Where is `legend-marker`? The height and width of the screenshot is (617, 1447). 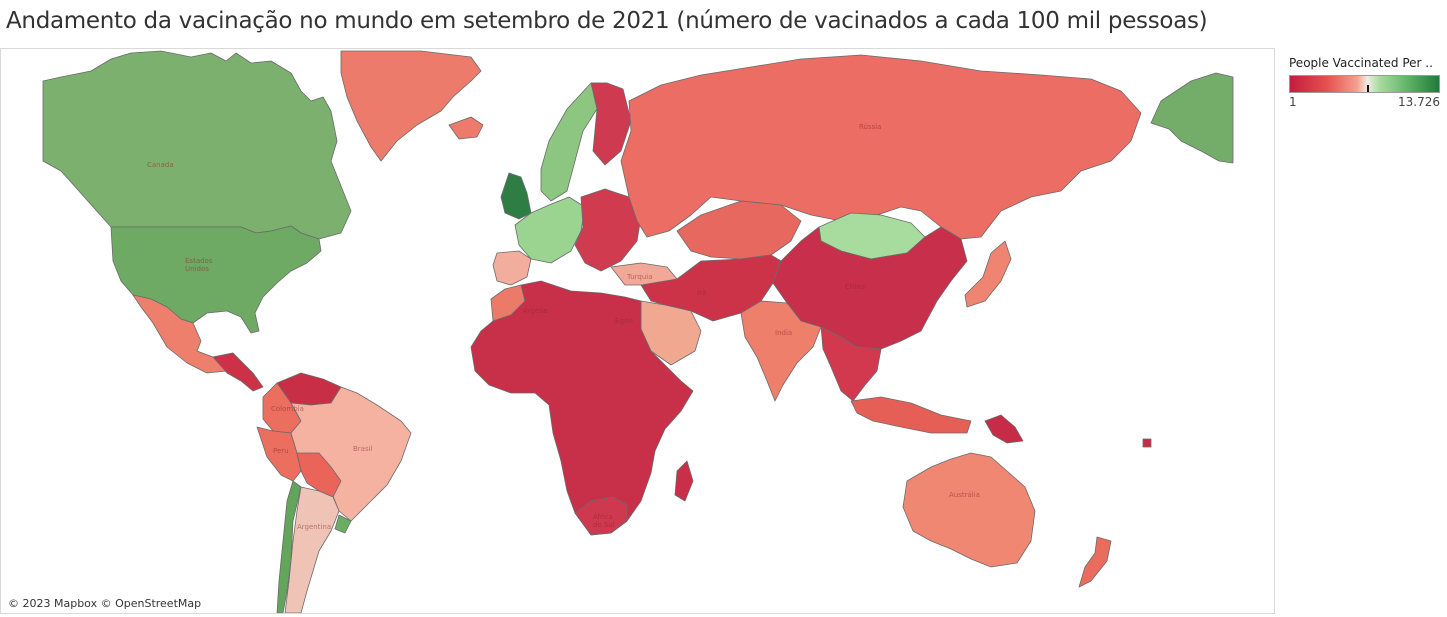
legend-marker is located at coordinates (1368, 88).